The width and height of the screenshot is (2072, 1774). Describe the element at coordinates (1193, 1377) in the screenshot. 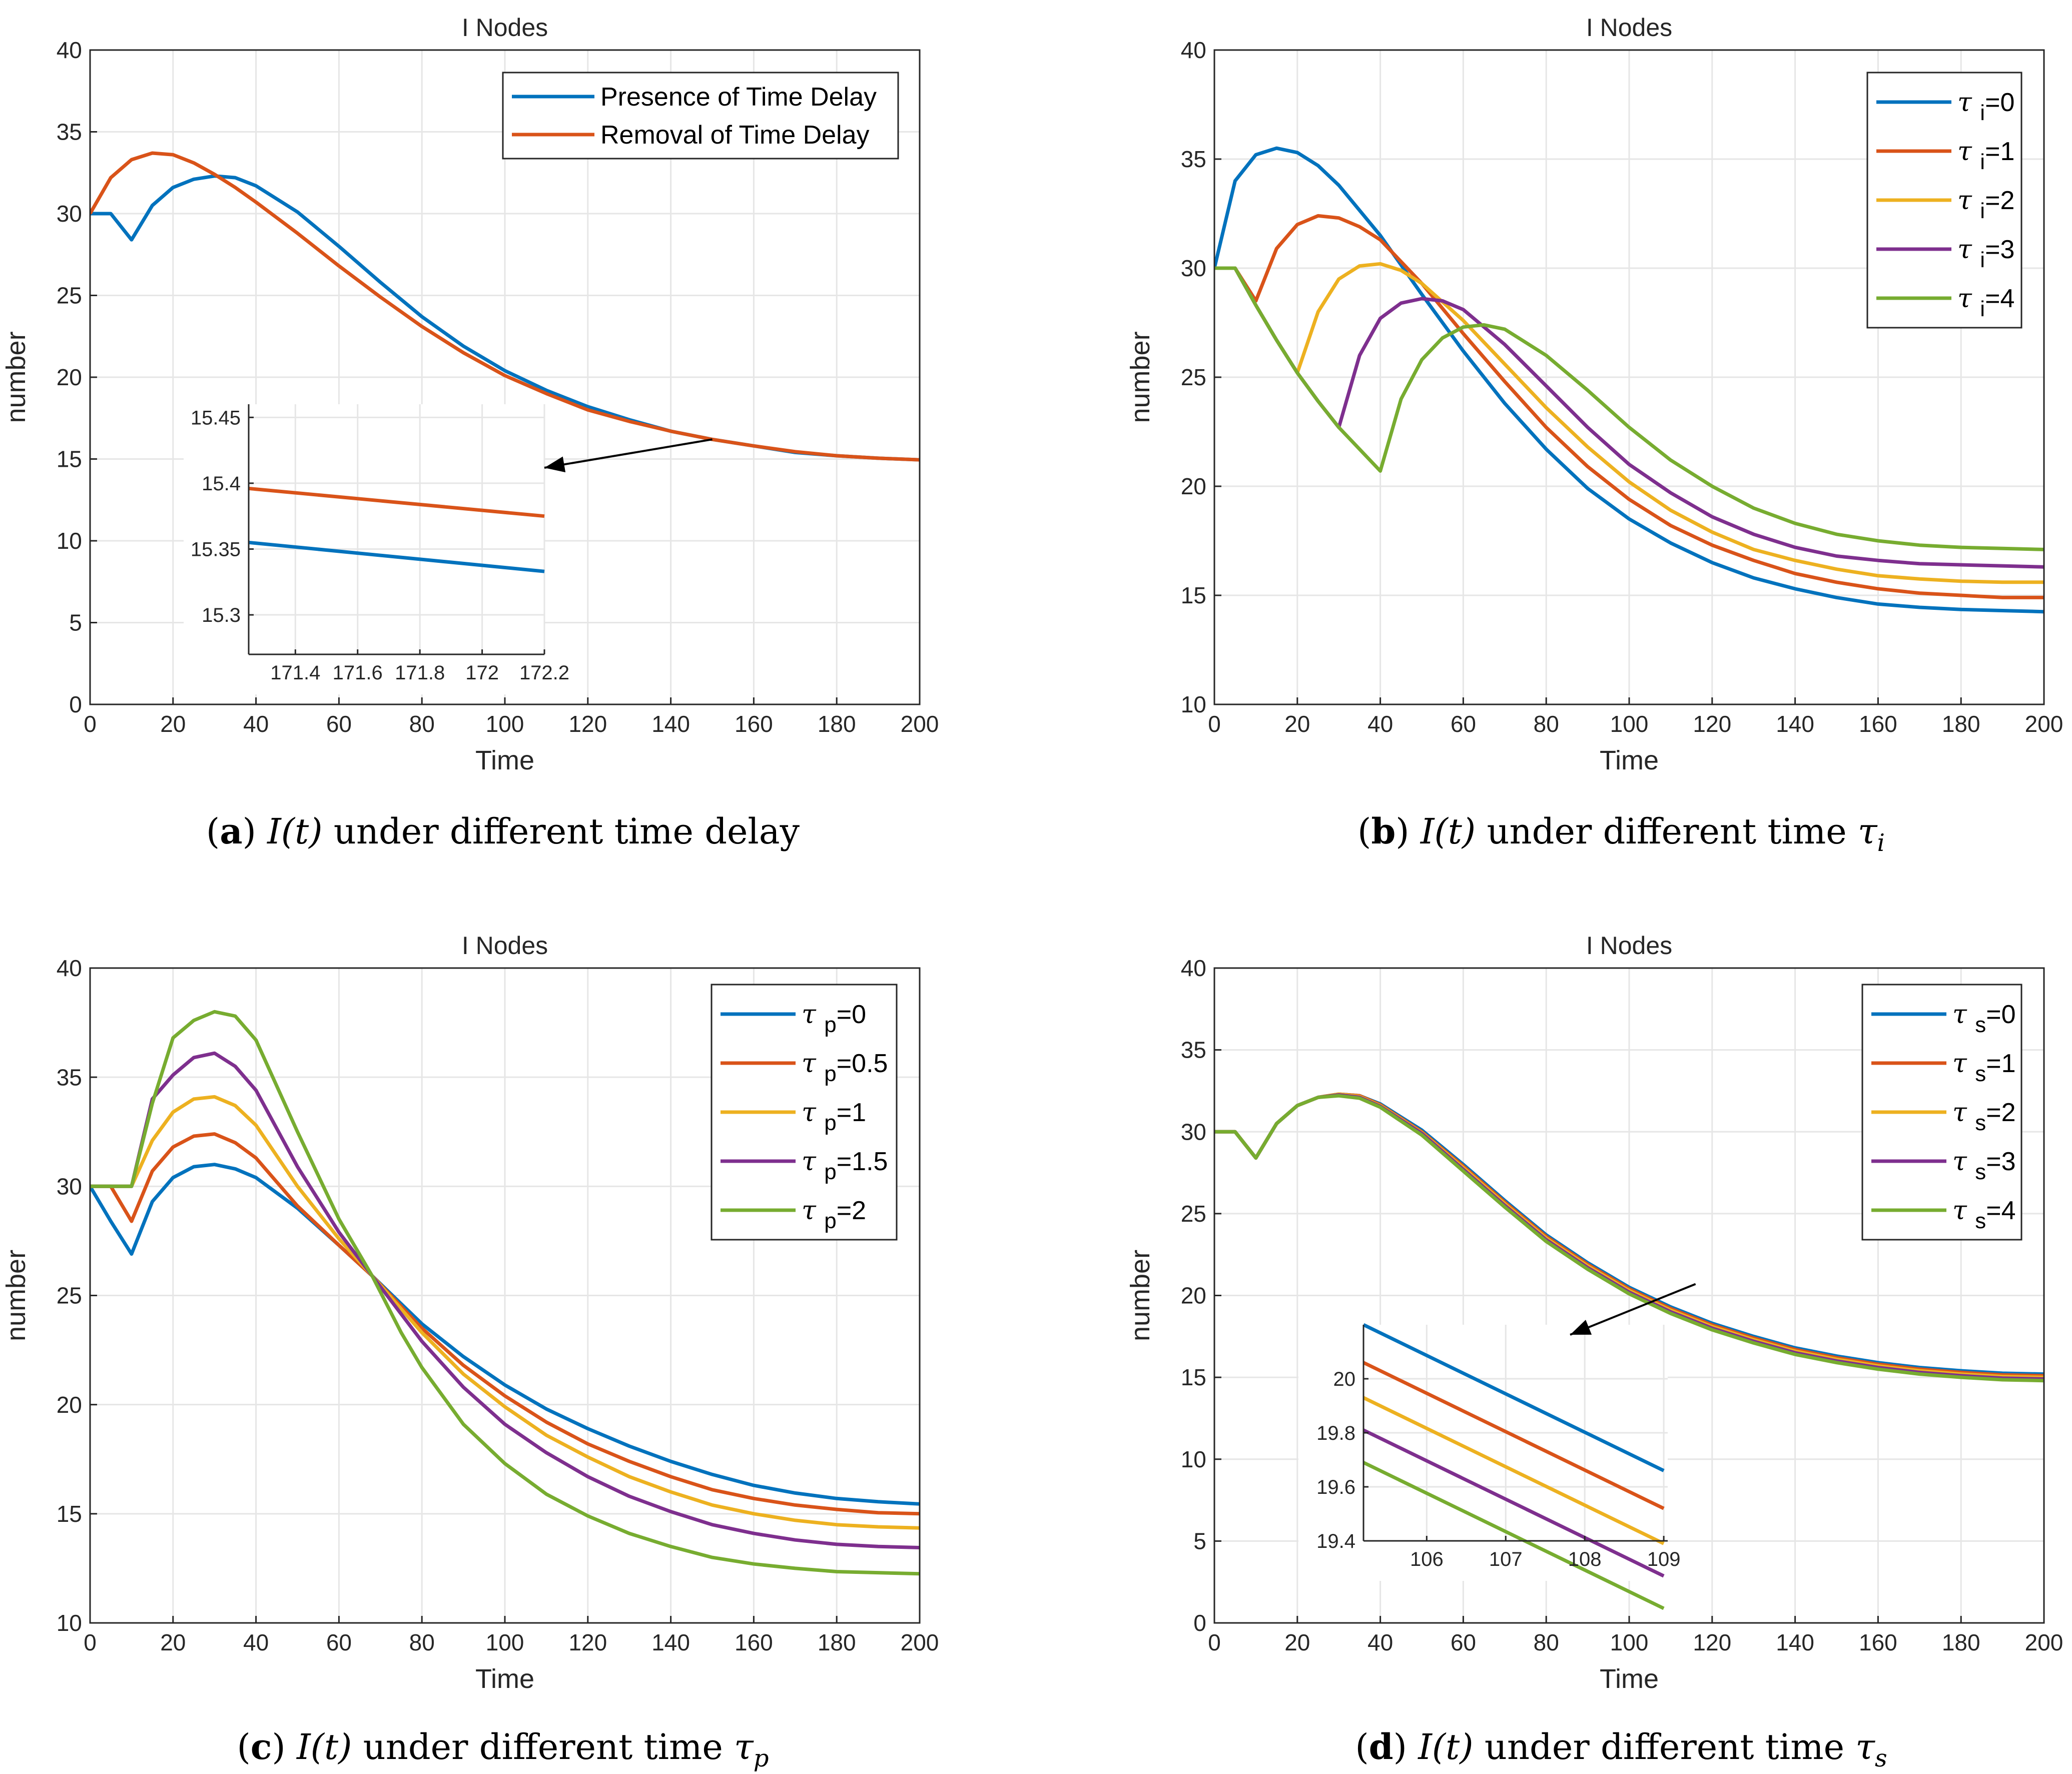

I see `chart-d-ytick-label: 15` at that location.